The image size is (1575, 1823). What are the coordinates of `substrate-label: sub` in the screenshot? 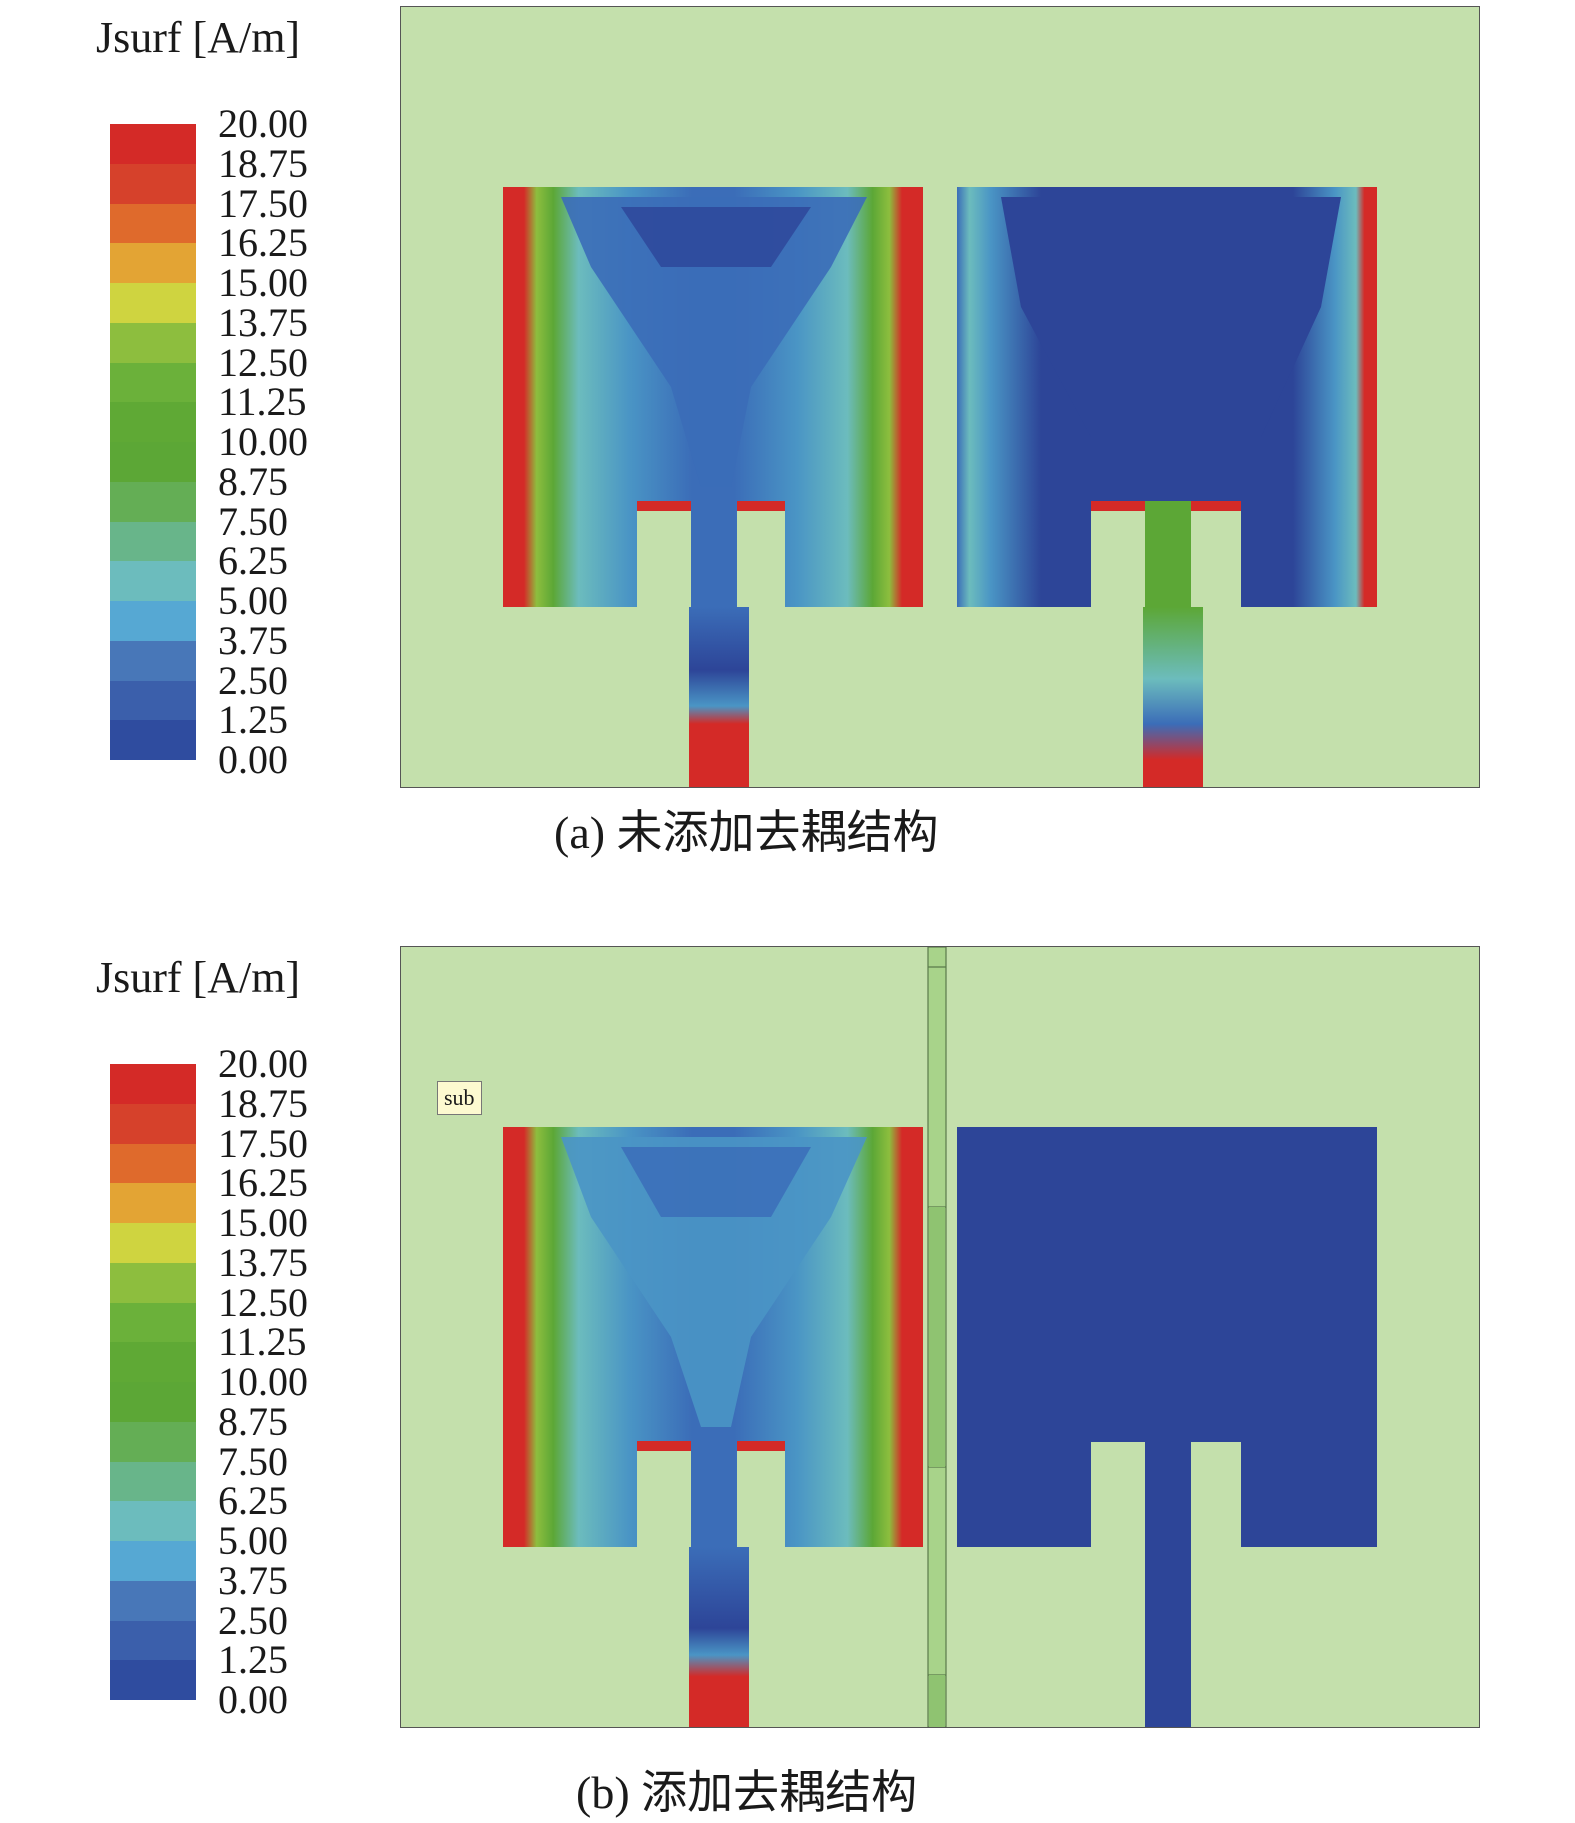 It's located at (459, 1098).